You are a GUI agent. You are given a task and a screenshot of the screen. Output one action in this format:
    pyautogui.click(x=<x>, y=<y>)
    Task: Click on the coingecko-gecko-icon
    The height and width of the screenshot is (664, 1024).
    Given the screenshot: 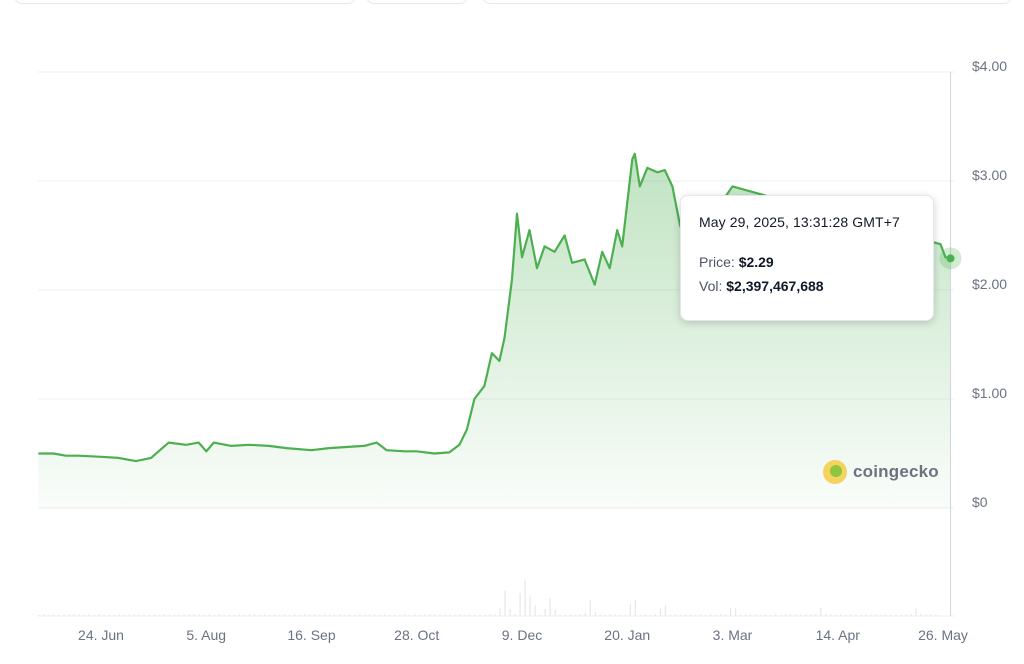 What is the action you would take?
    pyautogui.click(x=835, y=472)
    